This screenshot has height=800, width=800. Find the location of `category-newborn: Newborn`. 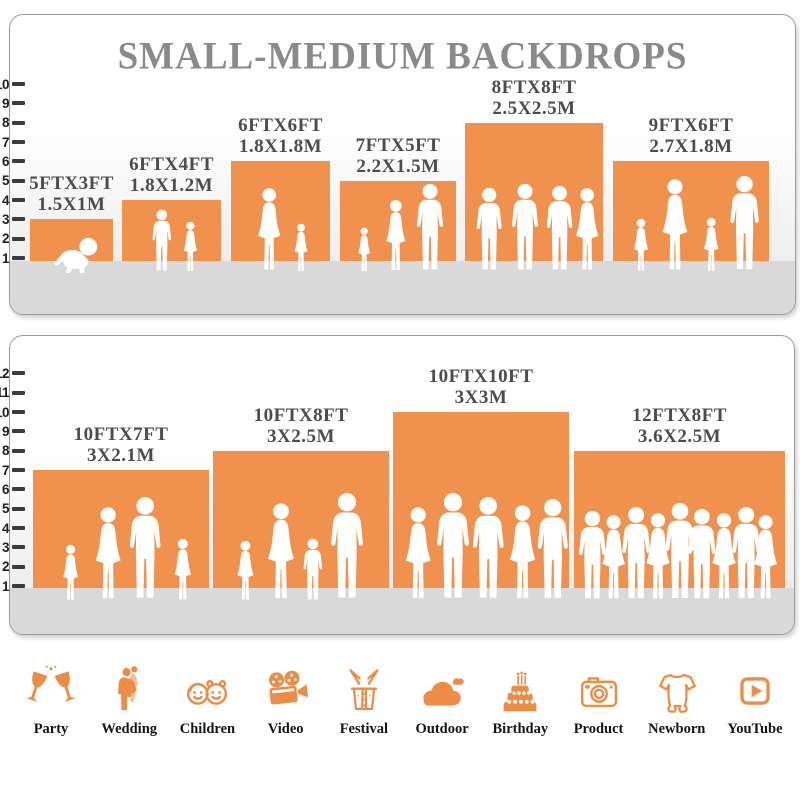

category-newborn: Newborn is located at coordinates (677, 701).